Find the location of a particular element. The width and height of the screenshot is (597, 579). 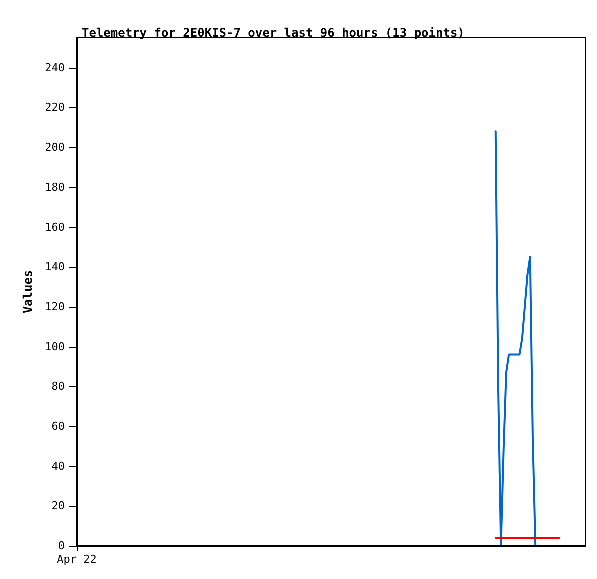

y-tick-label: 0 is located at coordinates (61, 546).